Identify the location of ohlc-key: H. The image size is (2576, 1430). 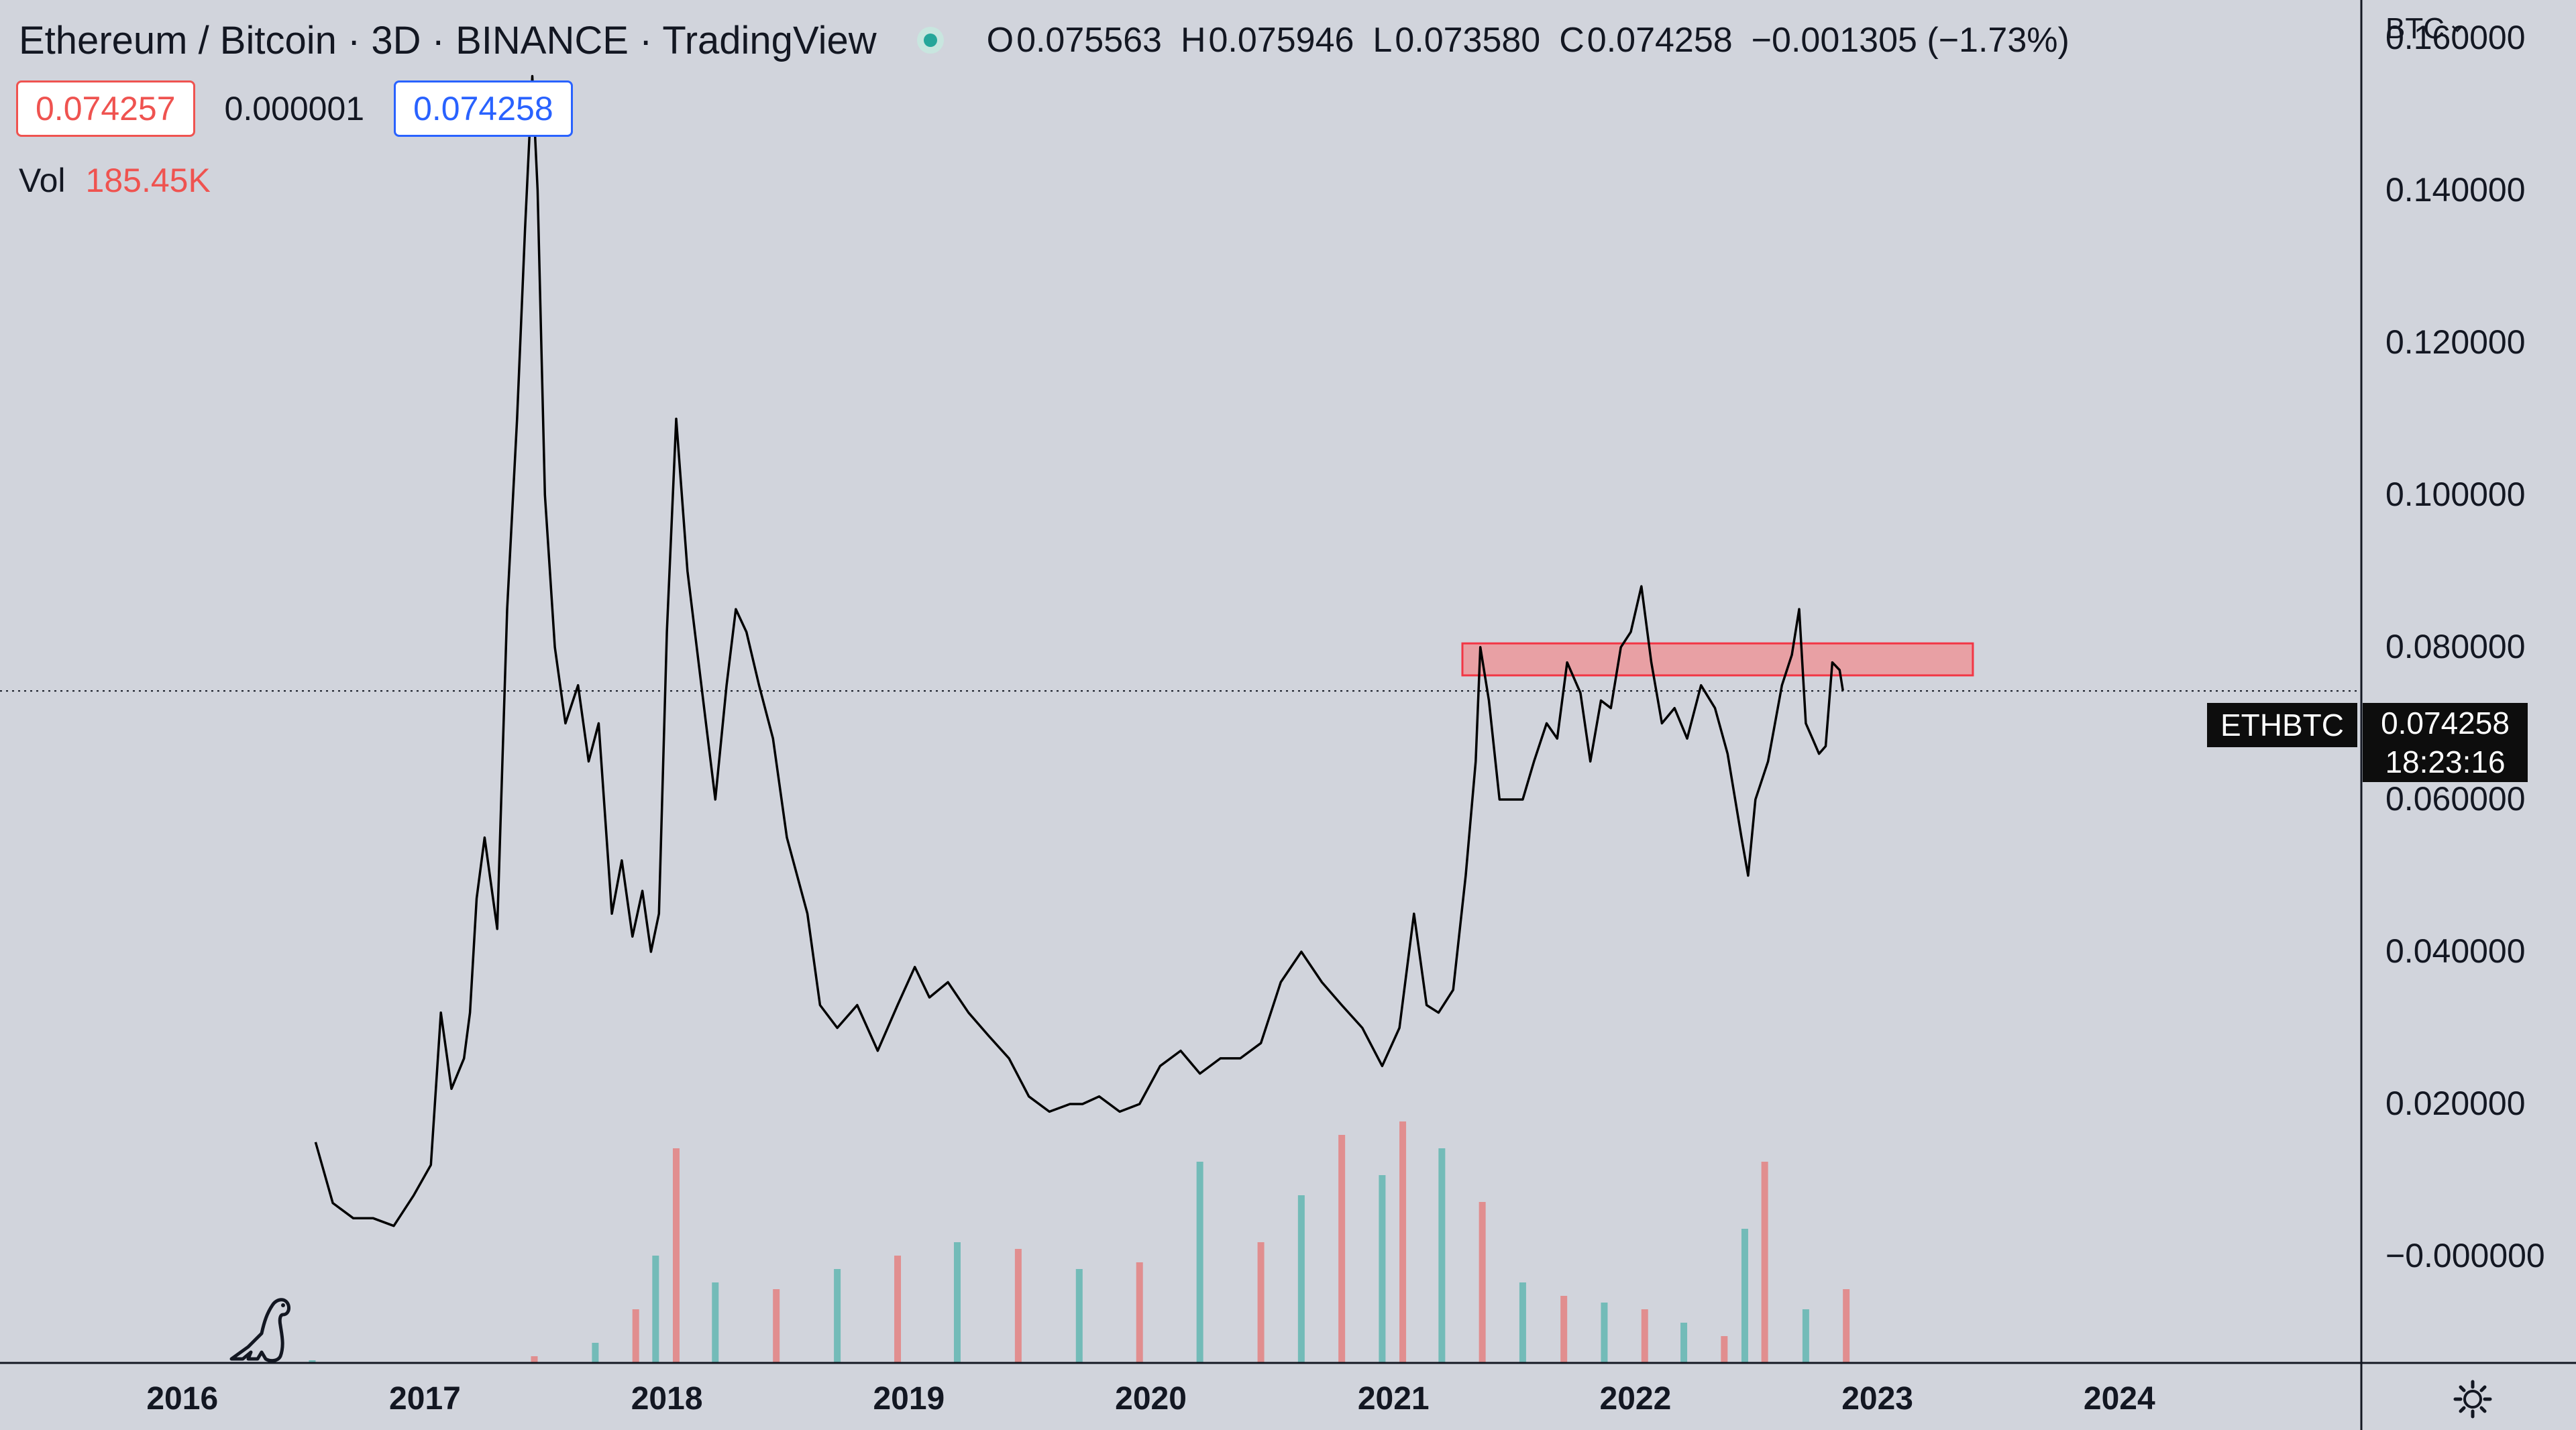
(1193, 40).